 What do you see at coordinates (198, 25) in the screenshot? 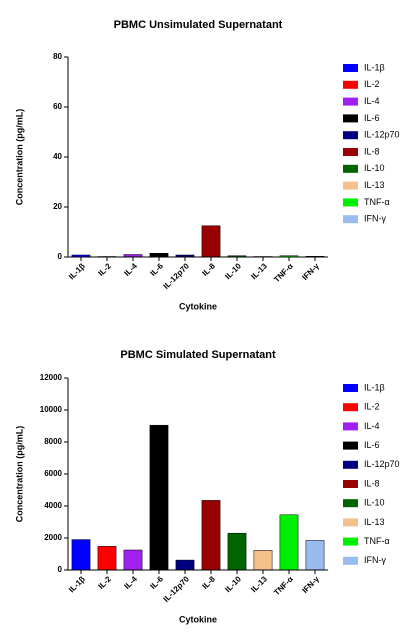
I see `chart-title: PBMC Unsimulated Supernatant` at bounding box center [198, 25].